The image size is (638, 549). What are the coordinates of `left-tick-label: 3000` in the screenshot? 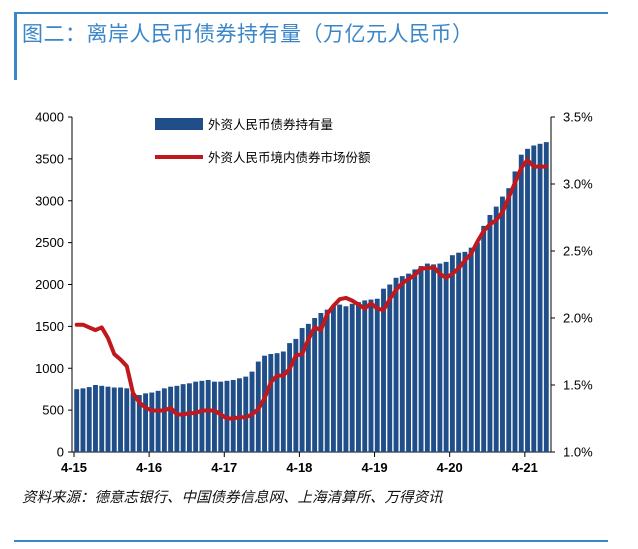 It's located at (49, 200).